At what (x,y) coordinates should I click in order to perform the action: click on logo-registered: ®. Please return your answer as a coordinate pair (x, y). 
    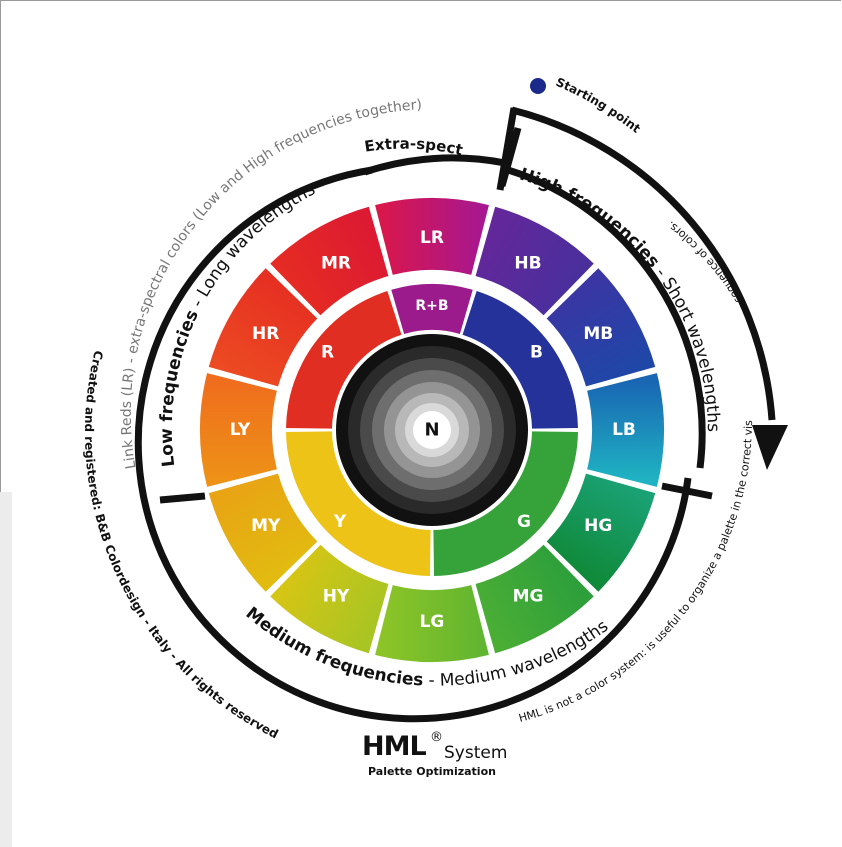
    Looking at the image, I should click on (436, 737).